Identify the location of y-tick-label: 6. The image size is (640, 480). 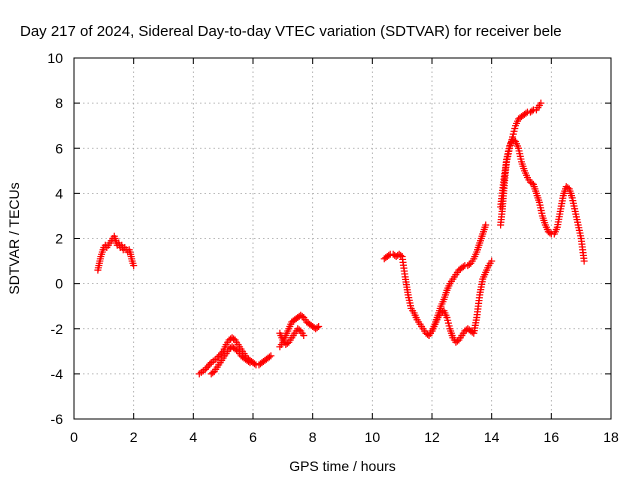
(59, 148).